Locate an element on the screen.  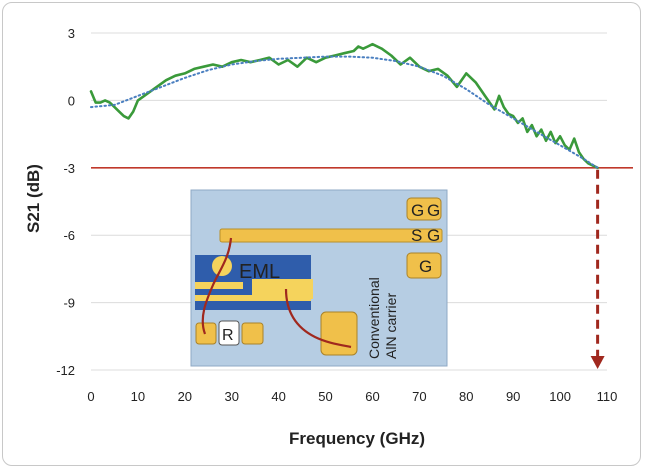
y-tick-label: -3 is located at coordinates (69, 168).